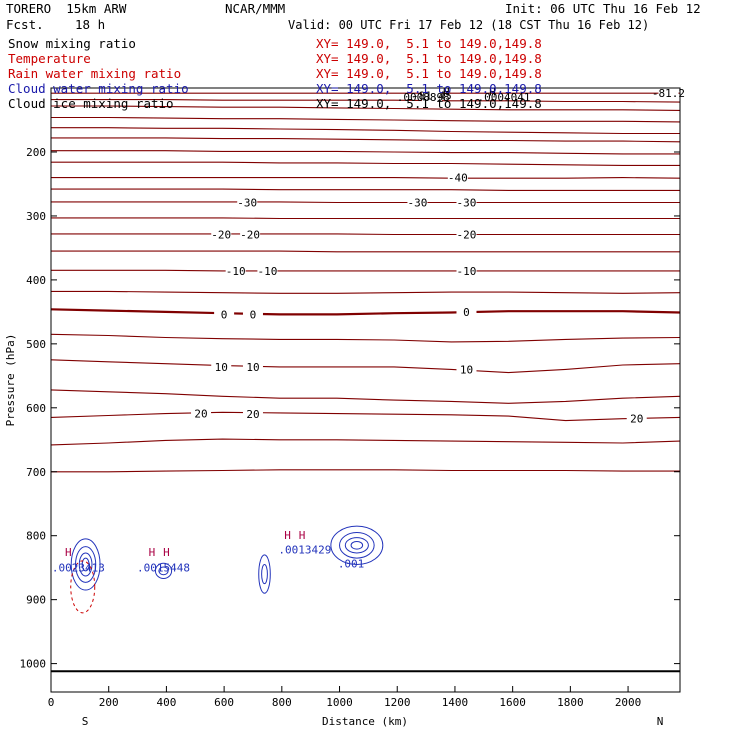 The image size is (740, 740). Describe the element at coordinates (36, 344) in the screenshot. I see `y-tick-label: 500` at that location.